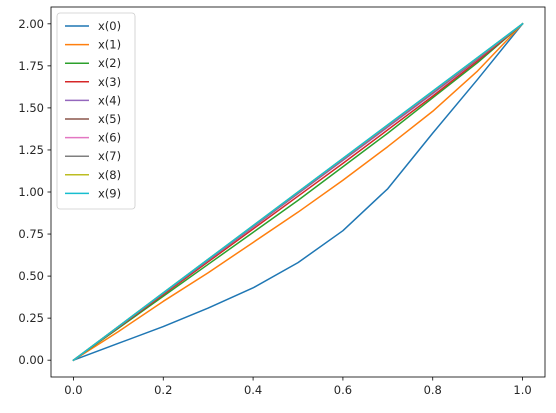  I want to click on legend-label-2: x(2), so click(109, 63).